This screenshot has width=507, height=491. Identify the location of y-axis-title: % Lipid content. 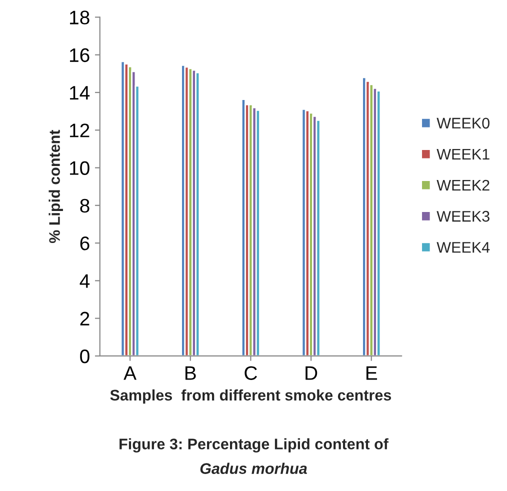
(55, 187).